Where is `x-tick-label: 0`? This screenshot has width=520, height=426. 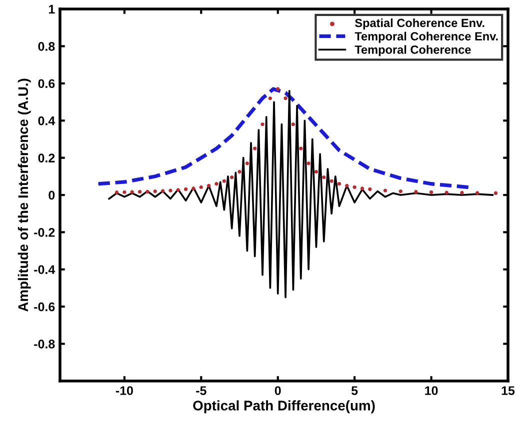
x-tick-label: 0 is located at coordinates (277, 391).